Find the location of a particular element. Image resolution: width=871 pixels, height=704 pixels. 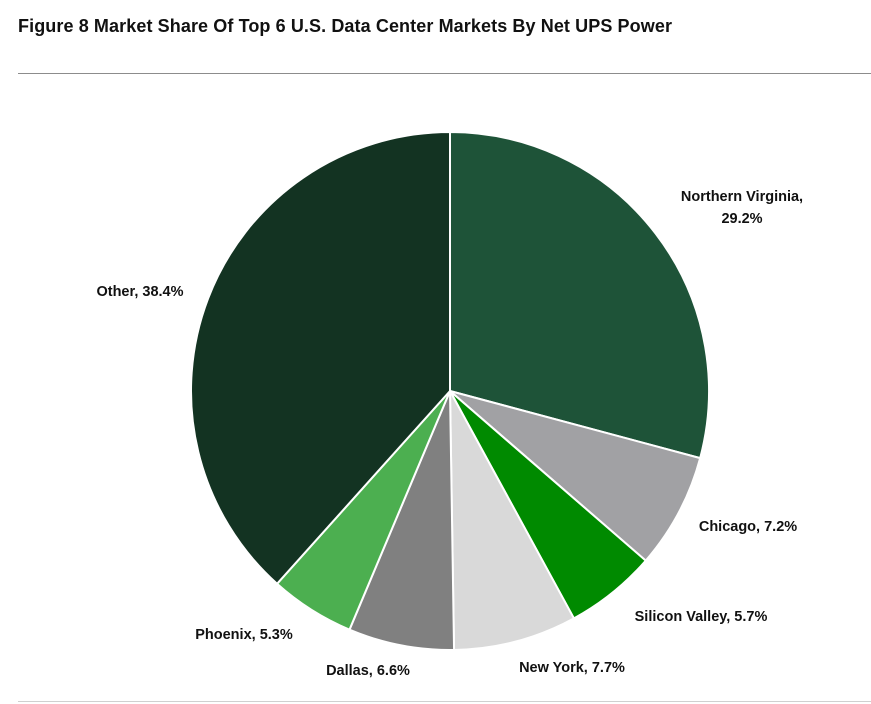

slice-label-dallas: Dallas, 6.6% is located at coordinates (368, 671).